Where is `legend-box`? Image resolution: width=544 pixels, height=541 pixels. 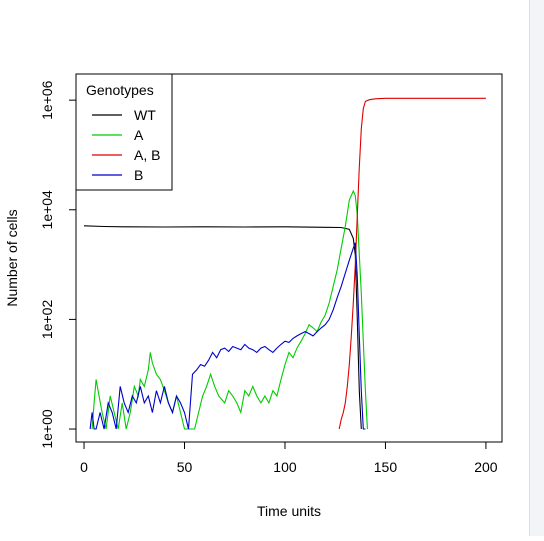 legend-box is located at coordinates (124, 132).